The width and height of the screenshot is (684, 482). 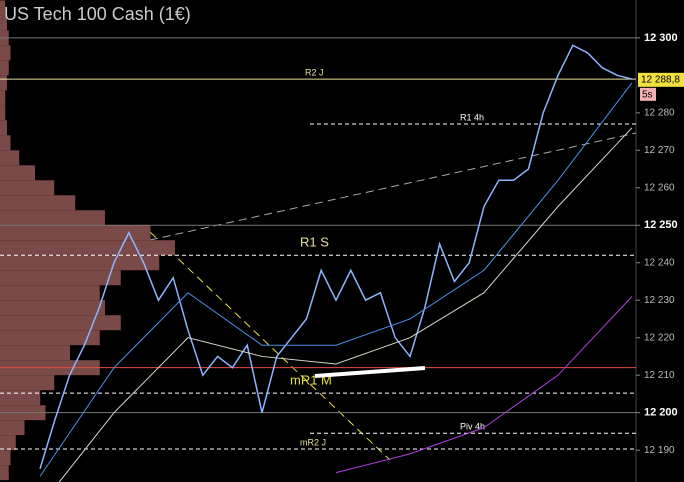 I want to click on y-tick-label: 12 190, so click(x=659, y=450).